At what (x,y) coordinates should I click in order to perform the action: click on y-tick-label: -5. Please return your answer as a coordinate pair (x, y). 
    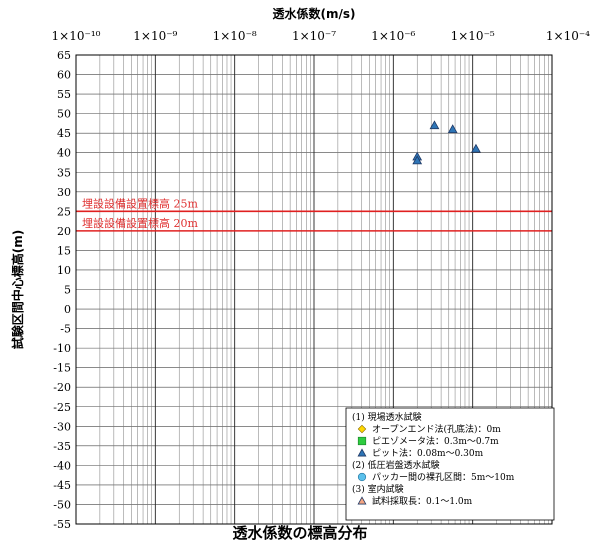
    Looking at the image, I should click on (65, 329).